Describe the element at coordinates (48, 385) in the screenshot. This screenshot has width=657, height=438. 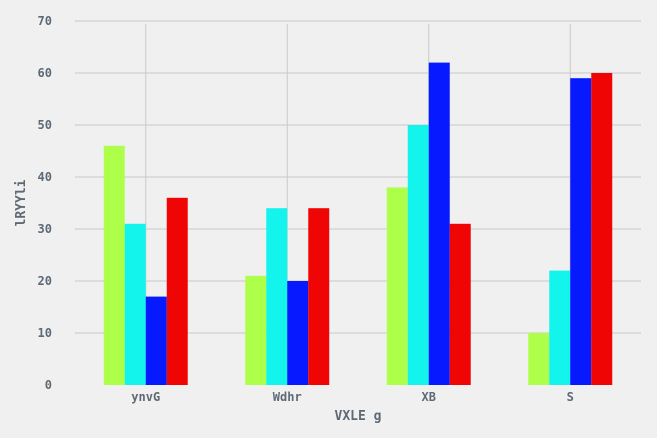
I see `y-tick-label-0: 0` at that location.